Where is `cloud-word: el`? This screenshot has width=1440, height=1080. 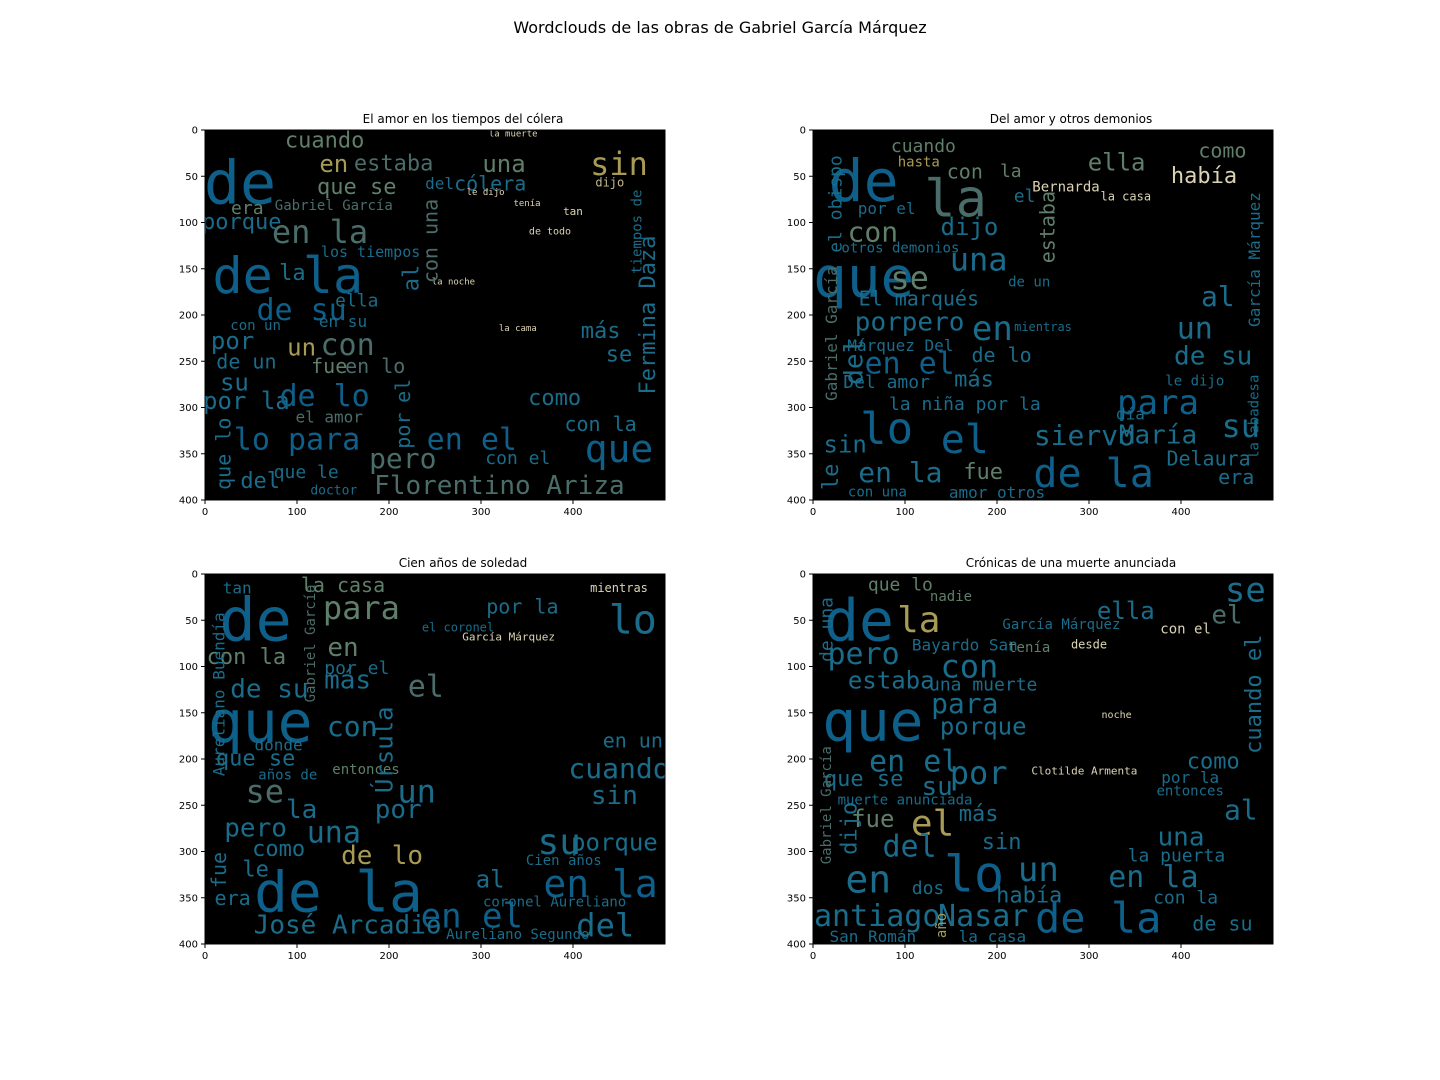
cloud-word: el is located at coordinates (426, 686).